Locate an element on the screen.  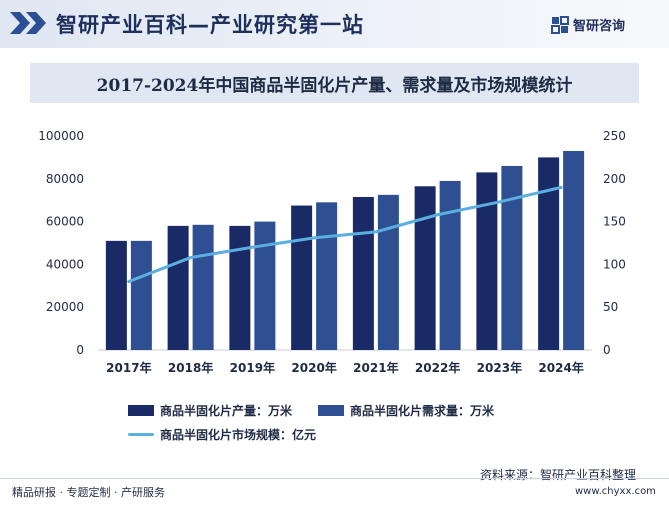
legend-swatch-production is located at coordinates (141, 410).